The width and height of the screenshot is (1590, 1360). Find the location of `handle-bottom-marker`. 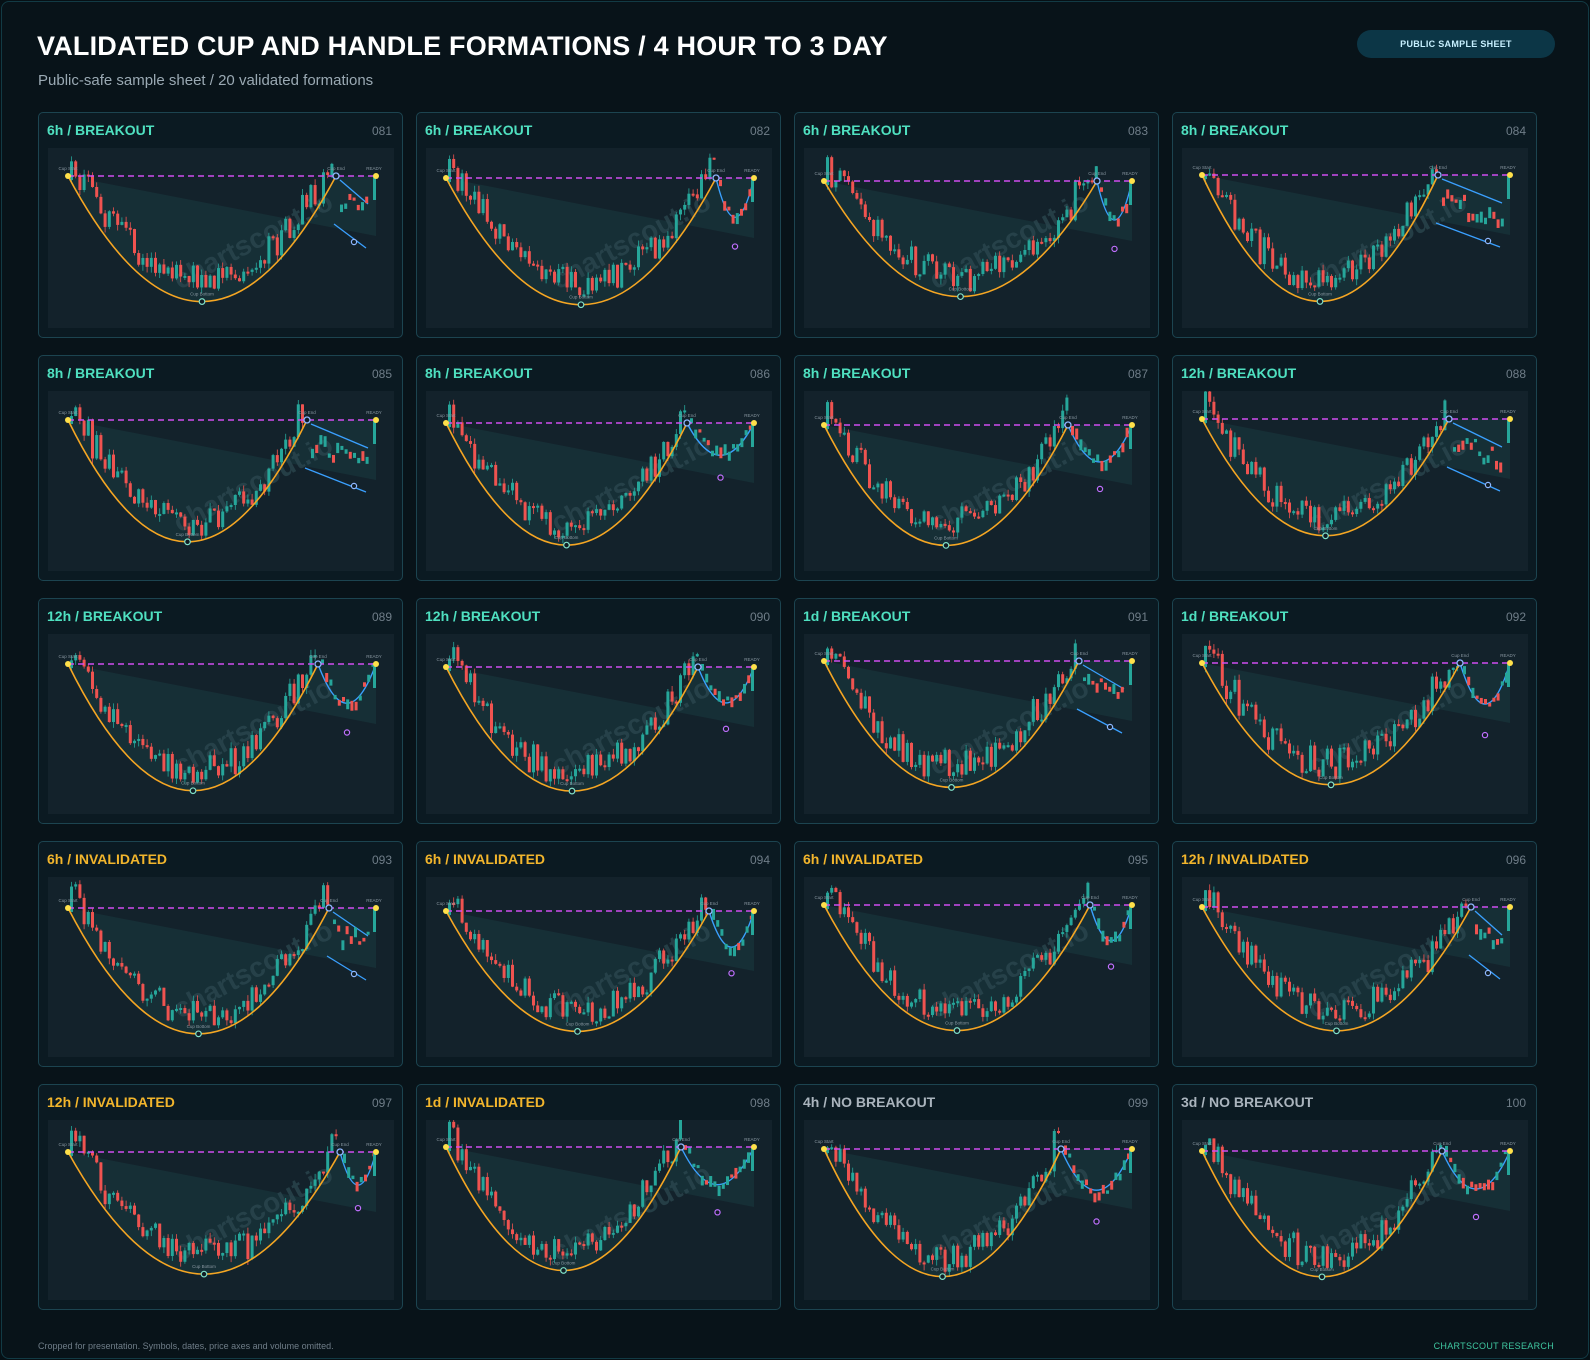

handle-bottom-marker is located at coordinates (354, 242).